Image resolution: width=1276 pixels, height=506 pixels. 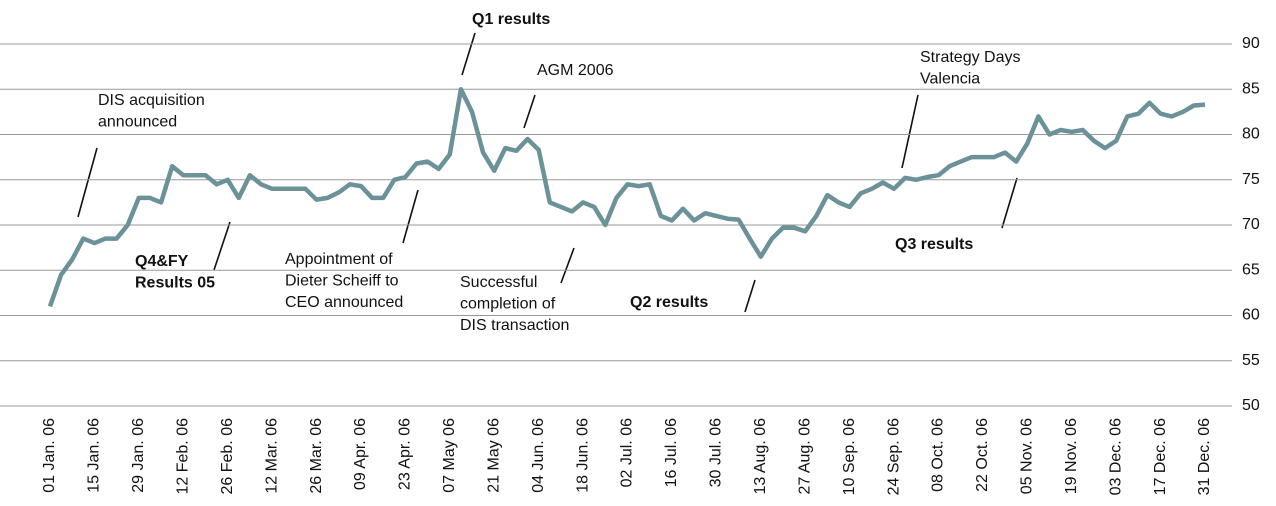 I want to click on x-tick-label: 12 Feb. 06, so click(x=182, y=456).